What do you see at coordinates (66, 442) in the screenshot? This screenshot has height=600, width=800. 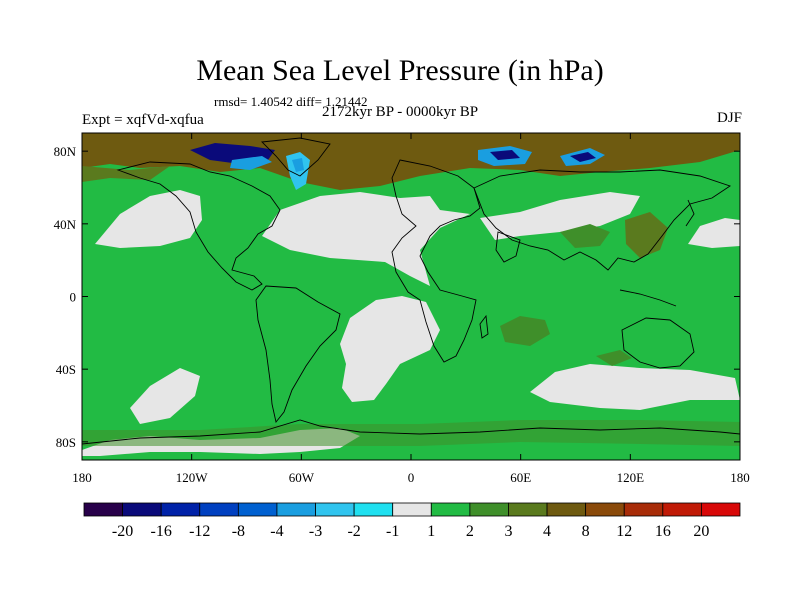 I see `lat-tick-label: 80S` at bounding box center [66, 442].